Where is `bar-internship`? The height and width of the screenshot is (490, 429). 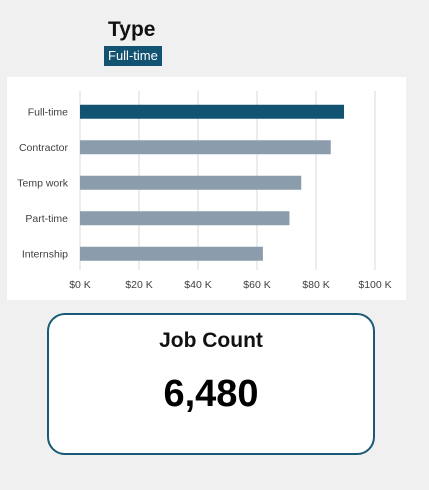 bar-internship is located at coordinates (171, 253).